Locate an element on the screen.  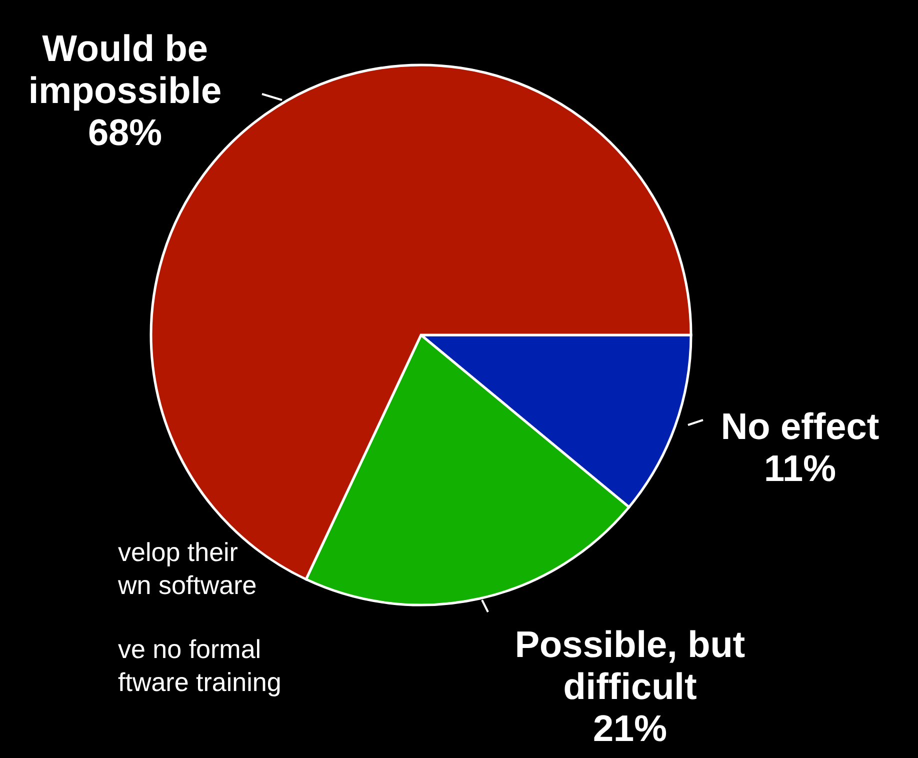
data-label: 21% is located at coordinates (630, 728).